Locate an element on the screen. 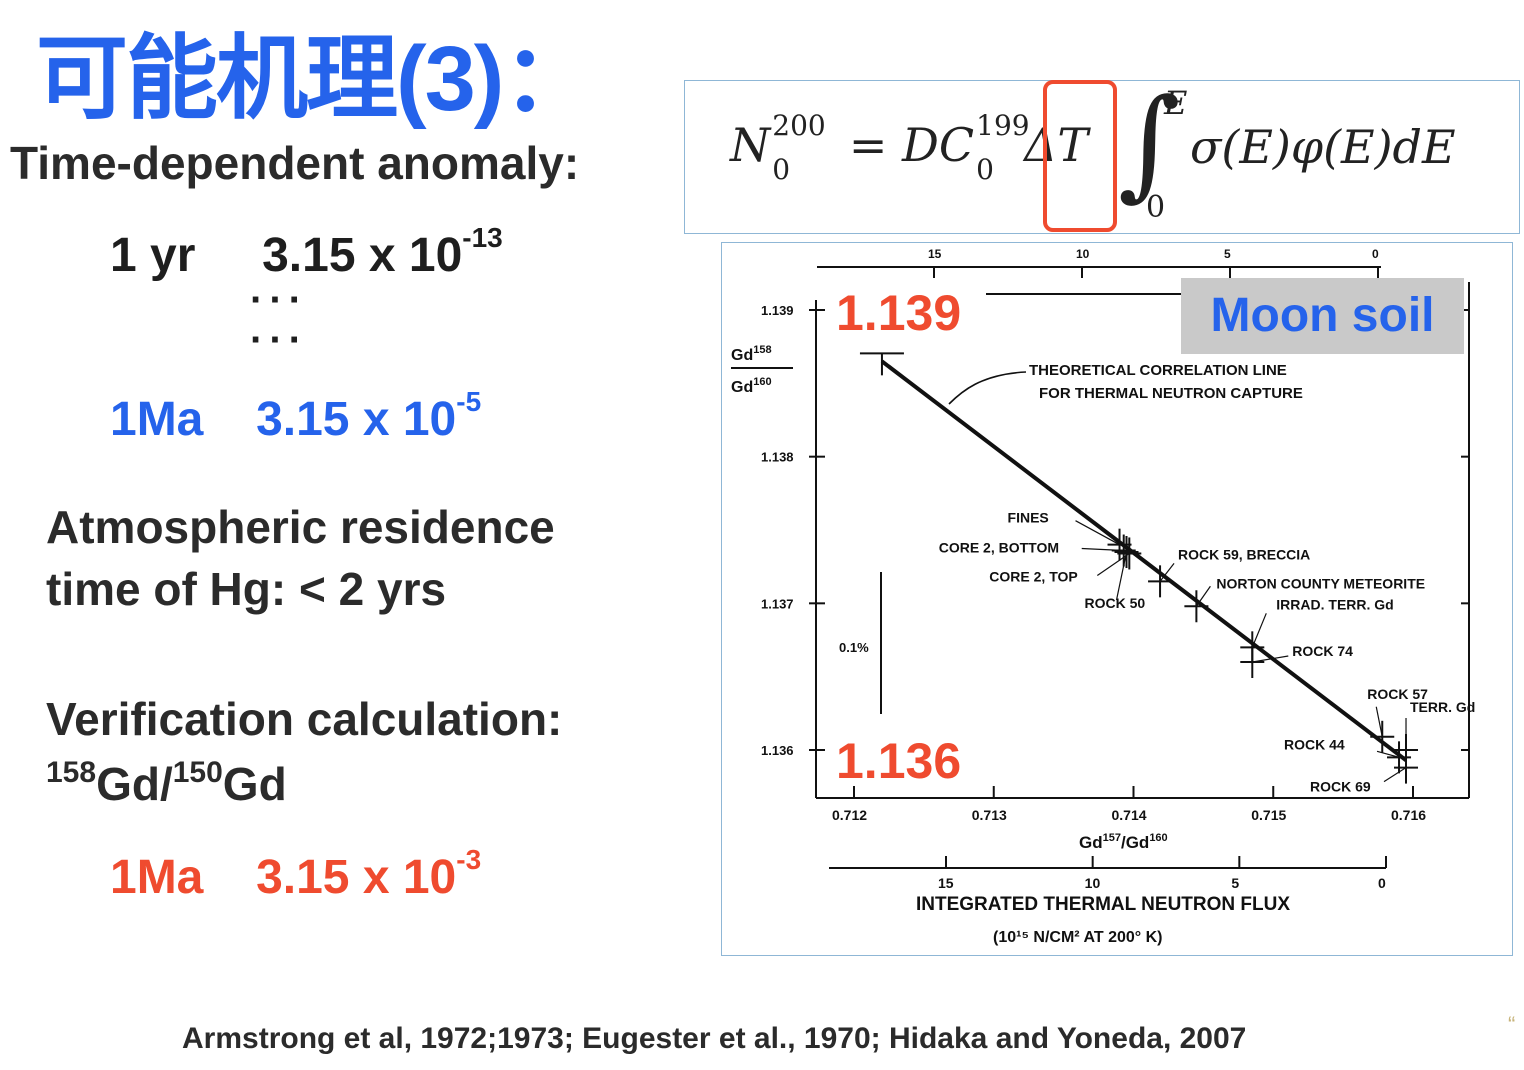  atmospheric-line2: time of Hg: < 2 yrs is located at coordinates (246, 589).